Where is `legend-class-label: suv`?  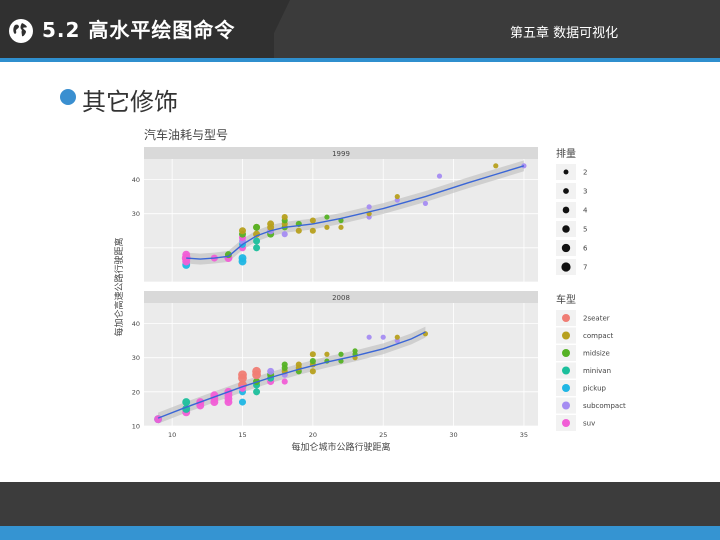
legend-class-label: suv is located at coordinates (589, 424).